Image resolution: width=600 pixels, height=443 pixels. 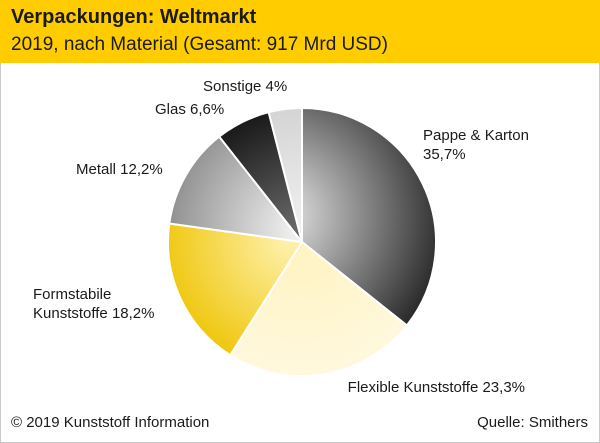 I want to click on slice-label-line: Glas 6,6%, so click(x=189, y=109).